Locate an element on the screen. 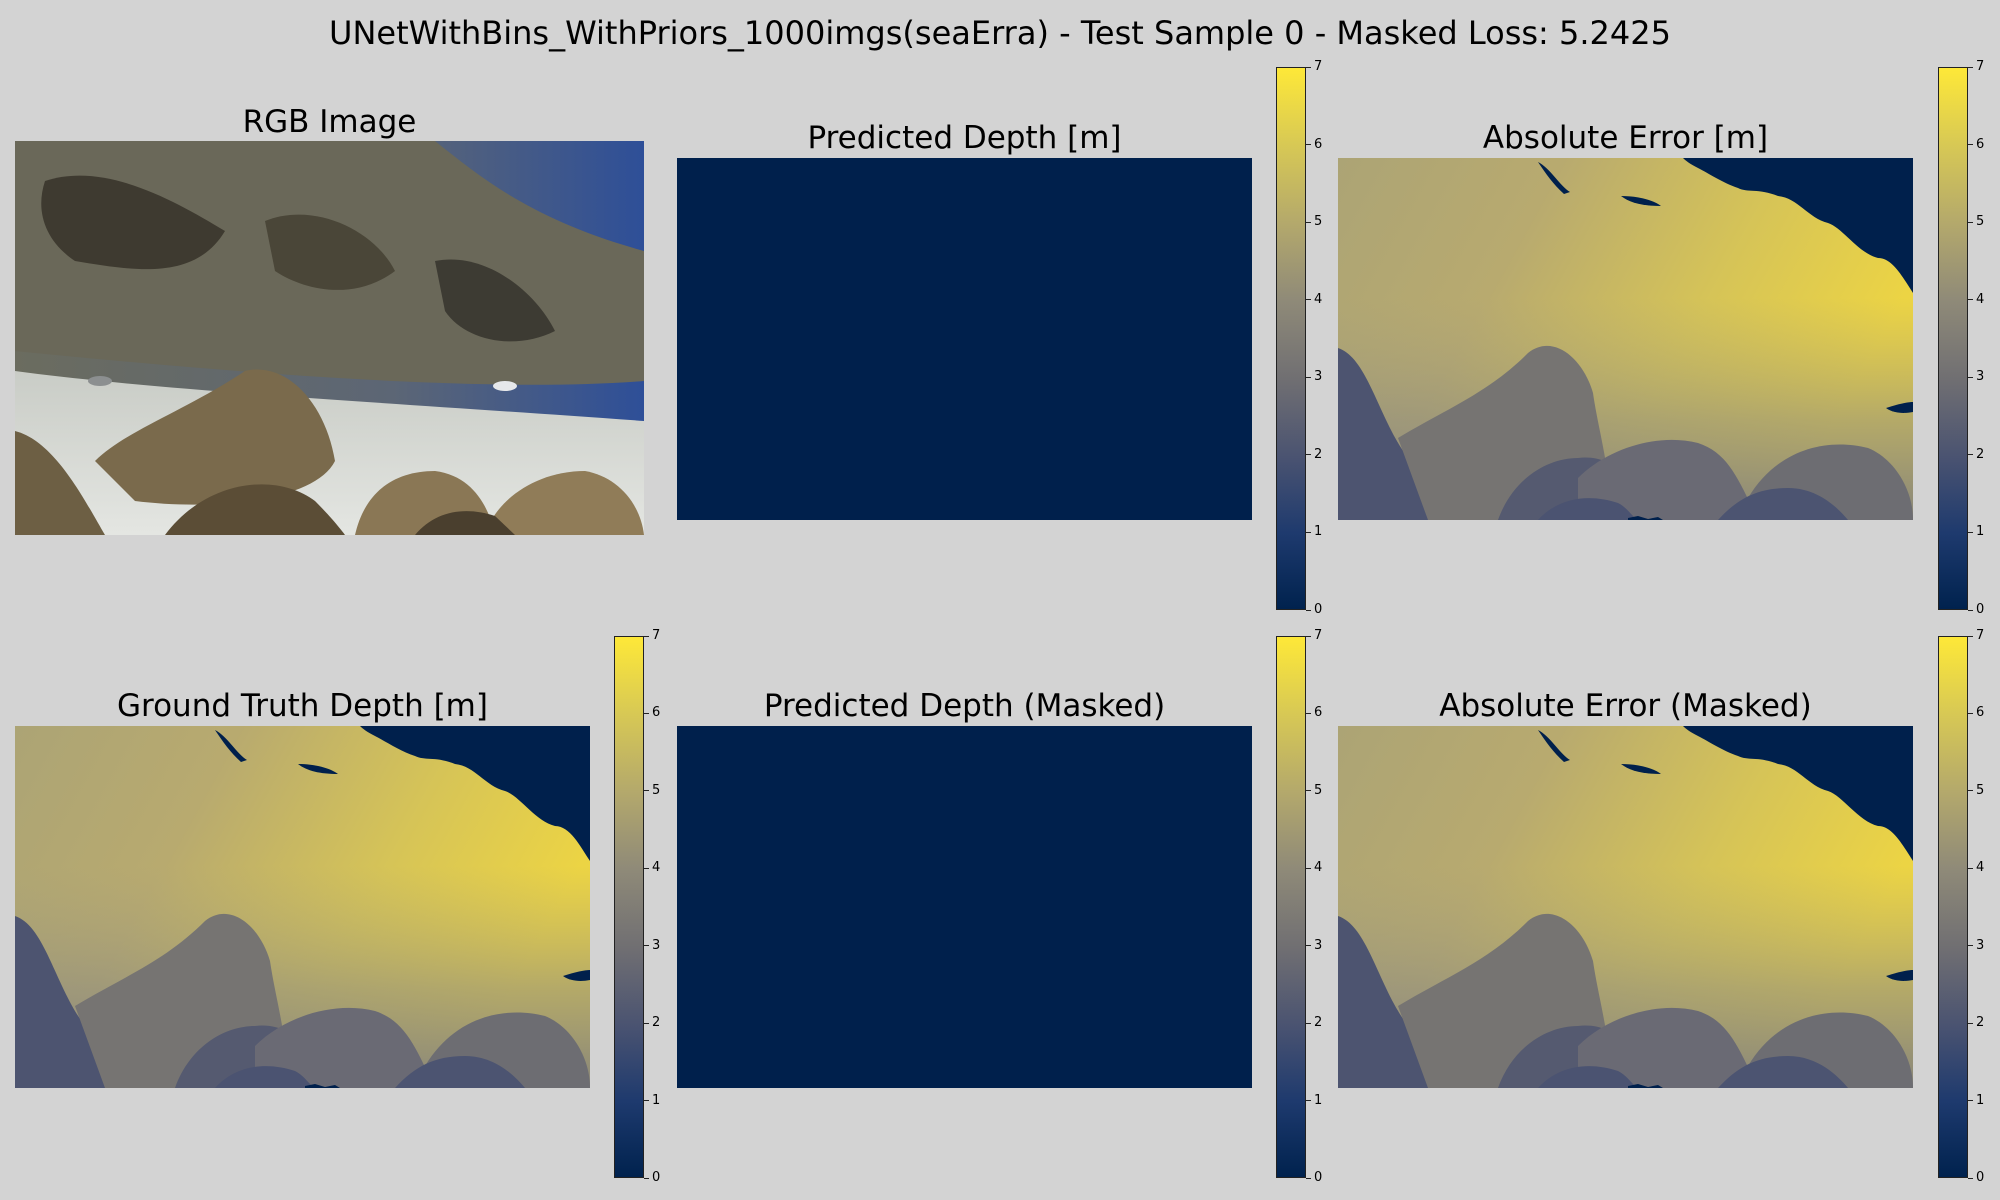 The height and width of the screenshot is (1200, 2000). absolute-error-masked-map is located at coordinates (1625, 907).